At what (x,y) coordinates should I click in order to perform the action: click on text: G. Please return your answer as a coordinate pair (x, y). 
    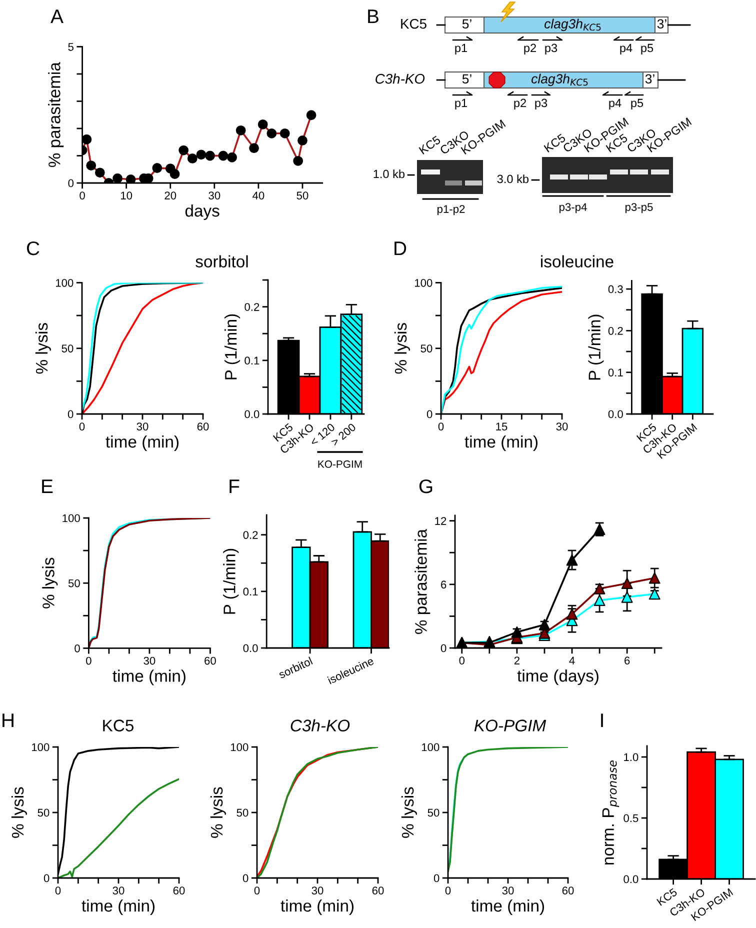
    Looking at the image, I should click on (425, 486).